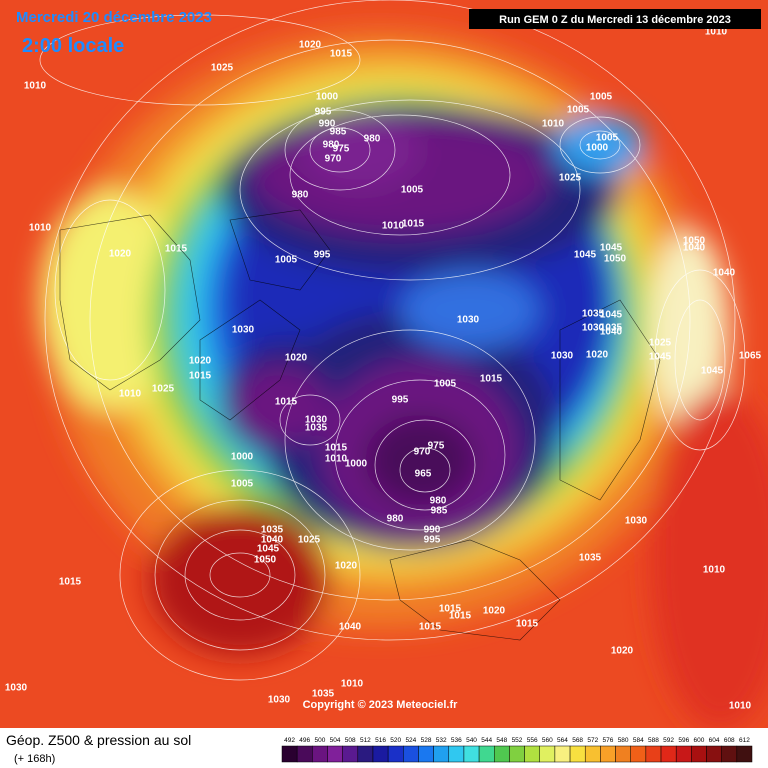 Image resolution: width=768 pixels, height=768 pixels. Describe the element at coordinates (714, 740) in the screenshot. I see `scale-label: 604` at that location.